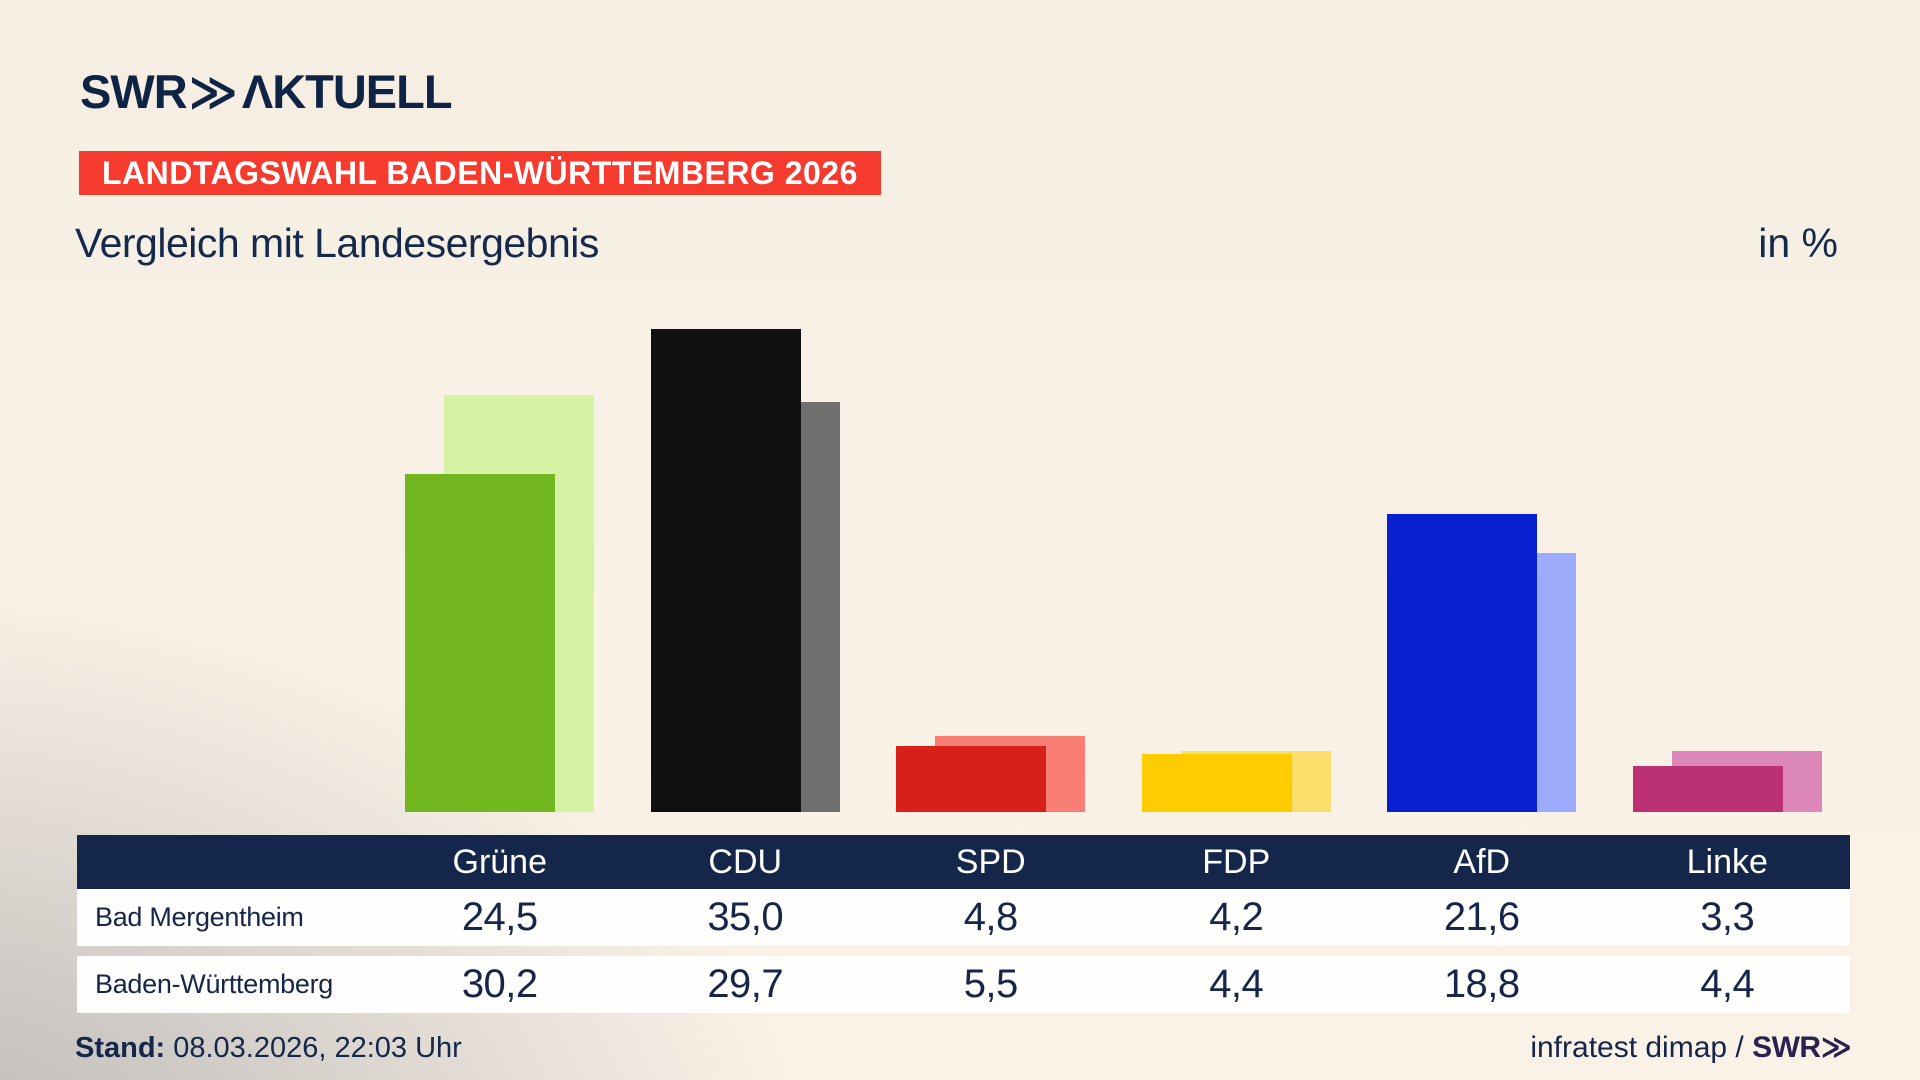 The image size is (1920, 1080). I want to click on bar-afd-city, so click(1462, 663).